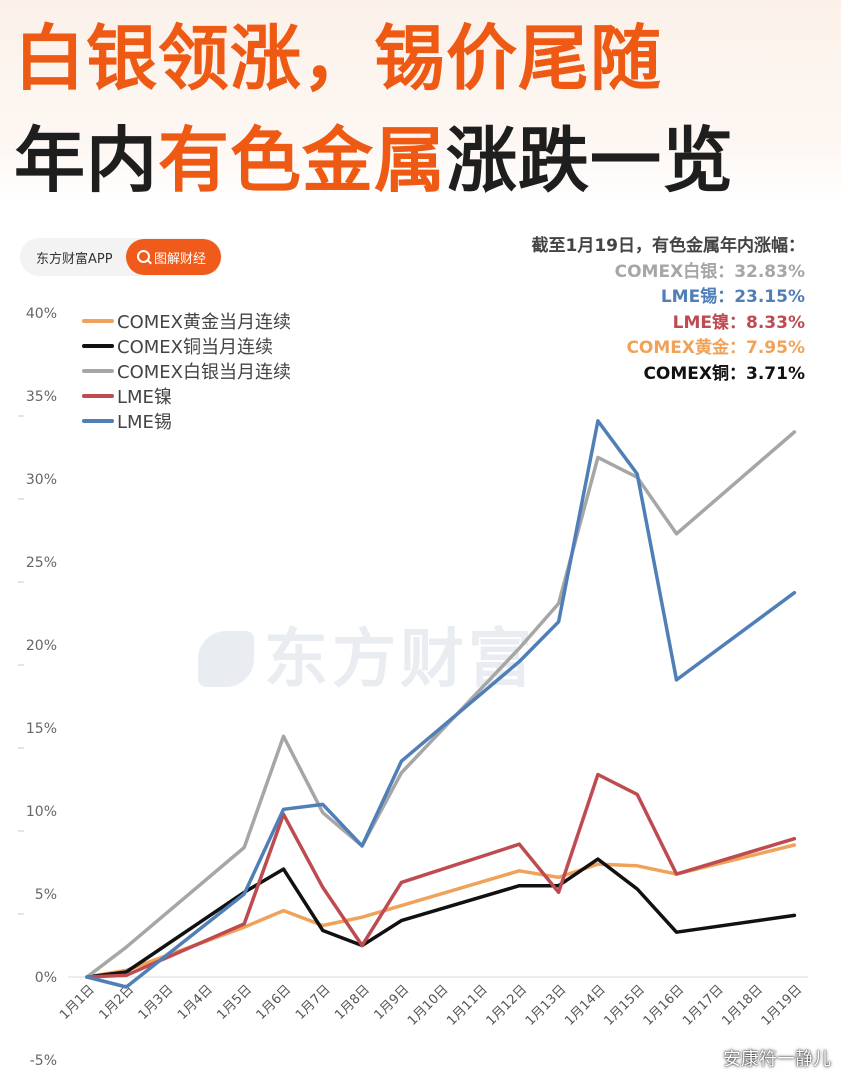 Image resolution: width=841 pixels, height=1080 pixels. Describe the element at coordinates (352, 1002) in the screenshot. I see `x-tick-label: 1月8日` at that location.